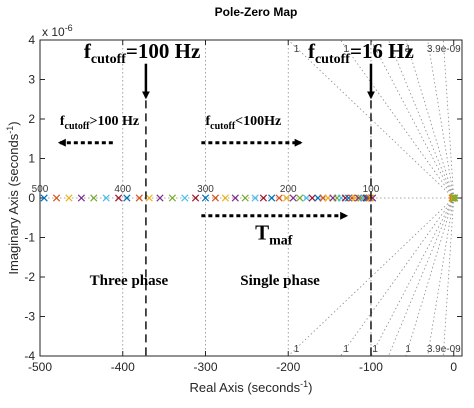 The height and width of the screenshot is (408, 474). What do you see at coordinates (129, 281) in the screenshot?
I see `phase-label-0: Three phase` at bounding box center [129, 281].